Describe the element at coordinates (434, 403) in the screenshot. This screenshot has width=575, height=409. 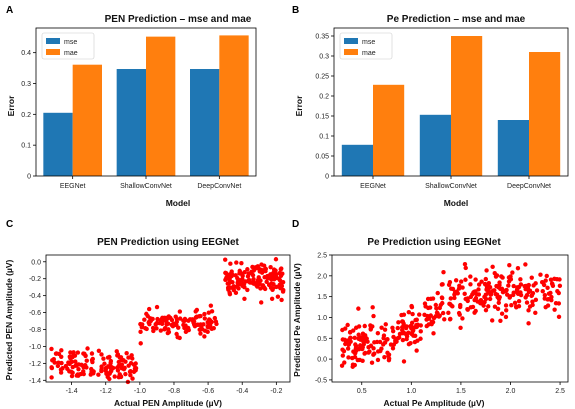
I see `chart-d-xlabel: Actual Pe Amplitude (µV)` at that location.